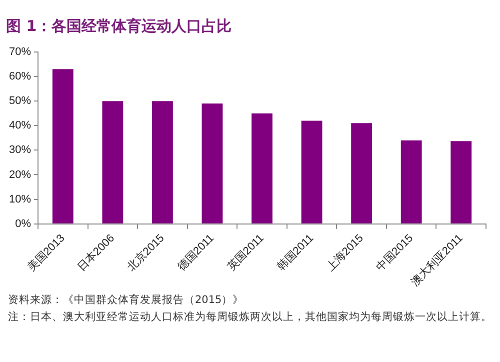  What do you see at coordinates (20, 76) in the screenshot?
I see `y-tick-label: 60%` at bounding box center [20, 76].